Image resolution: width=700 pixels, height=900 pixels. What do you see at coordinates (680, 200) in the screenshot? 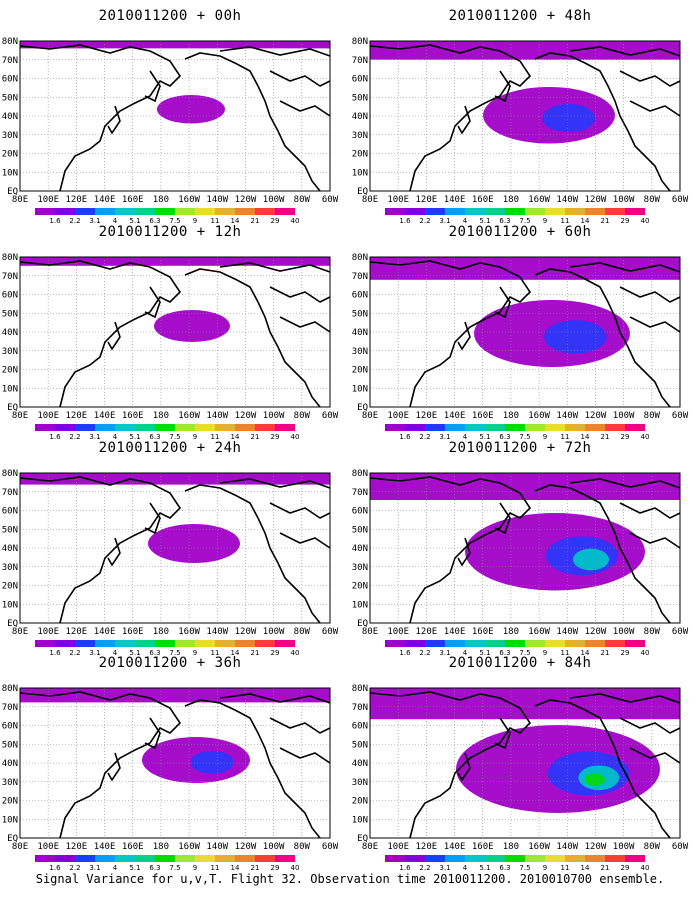
I see `lon-label: 60W` at bounding box center [680, 200].